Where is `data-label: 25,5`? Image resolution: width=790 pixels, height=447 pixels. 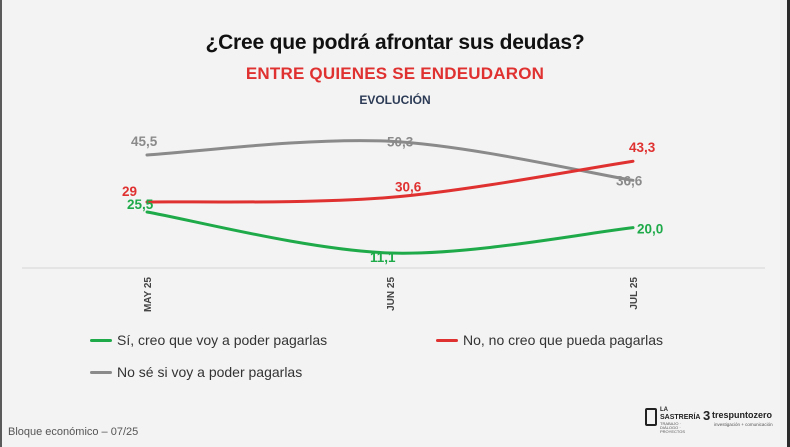 data-label: 25,5 is located at coordinates (140, 204).